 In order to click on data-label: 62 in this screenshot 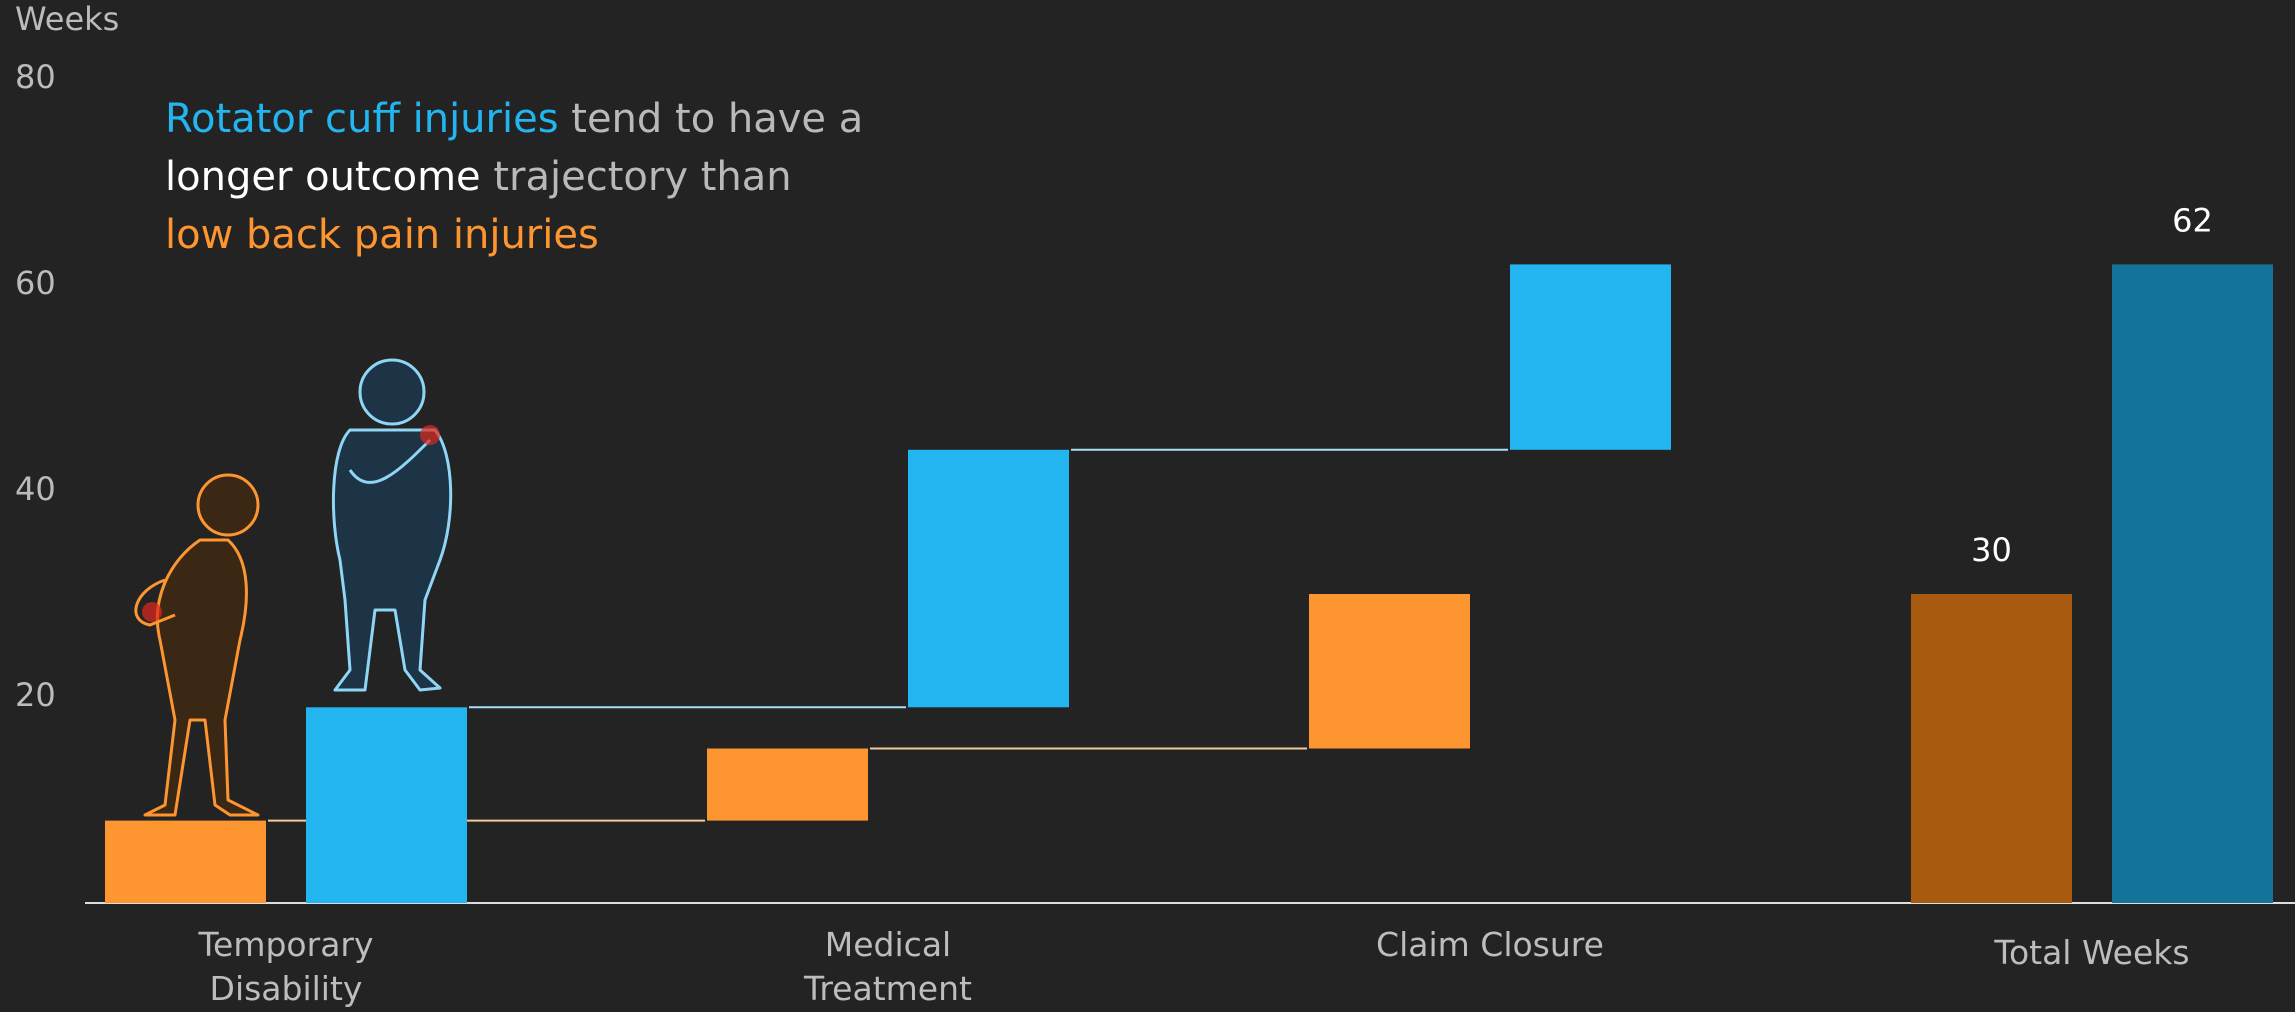, I will do `click(2192, 220)`.